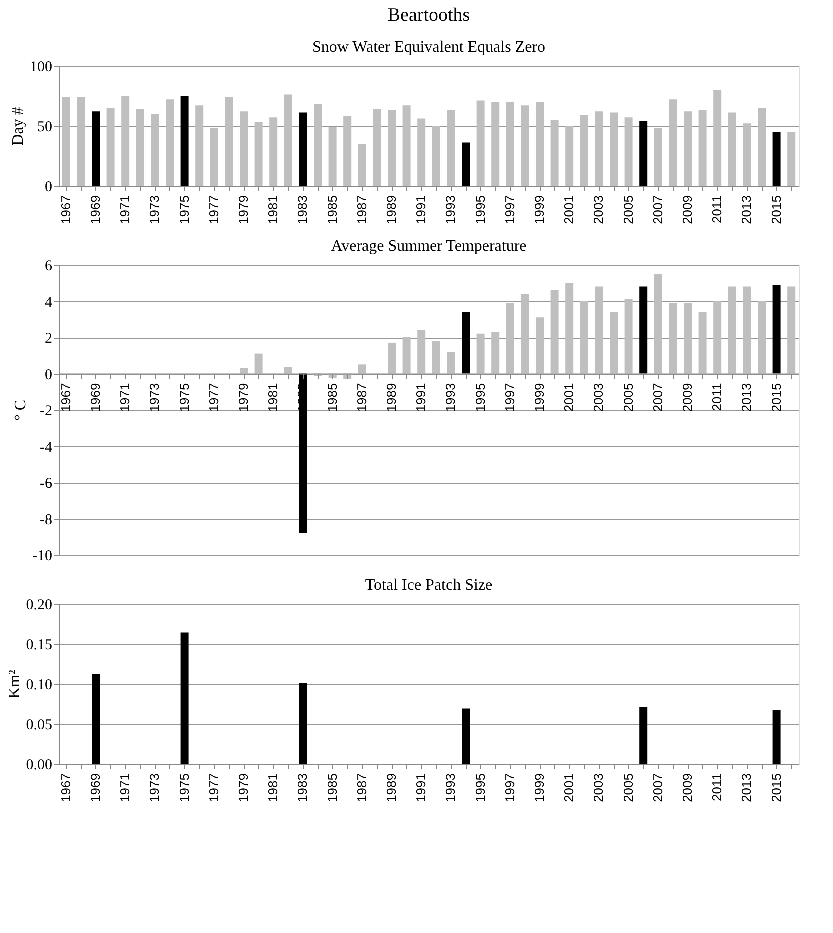 The image size is (833, 933). Describe the element at coordinates (95, 788) in the screenshot. I see `x-tick-label: 1969` at that location.